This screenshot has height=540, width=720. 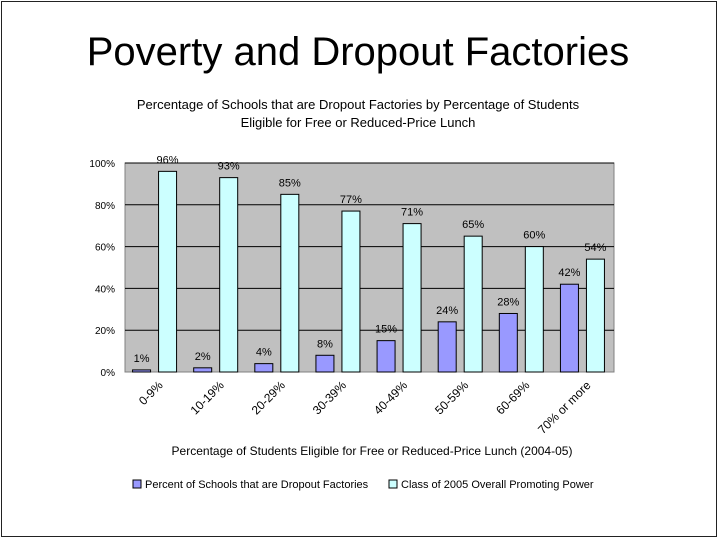 What do you see at coordinates (497, 485) in the screenshot?
I see `legend-label: Class of 2005 Overall Promoting Power` at bounding box center [497, 485].